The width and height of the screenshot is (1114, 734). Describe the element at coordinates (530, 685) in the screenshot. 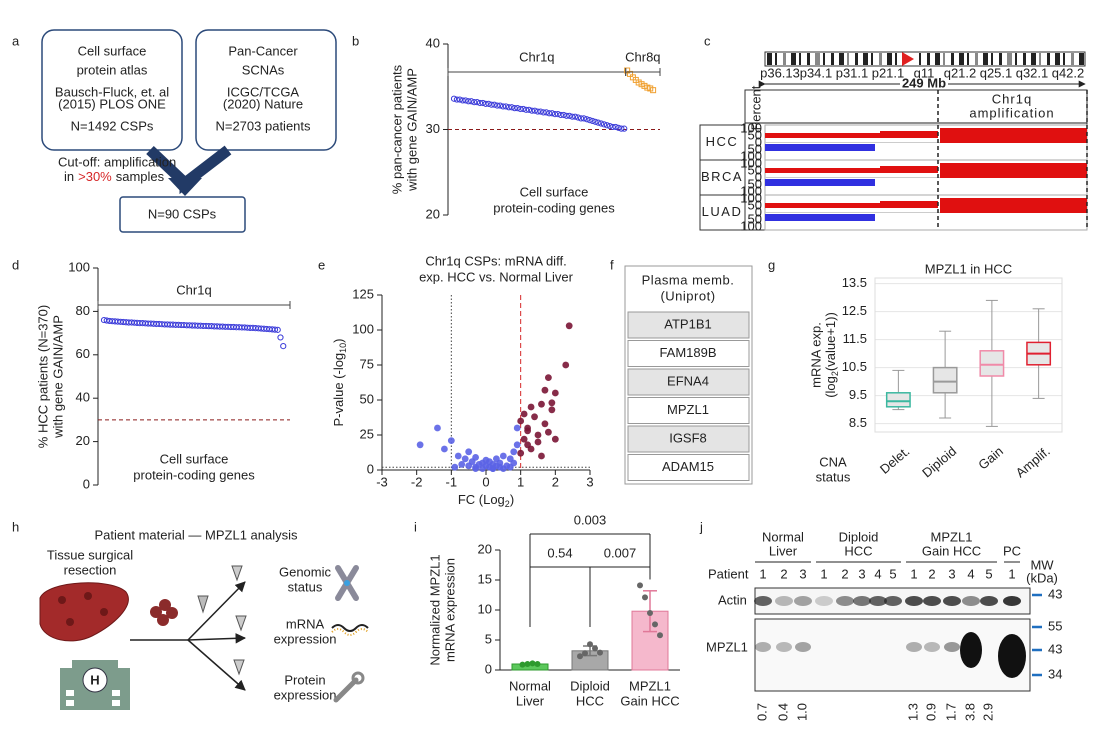

I see `x-tick-label: Normal` at that location.